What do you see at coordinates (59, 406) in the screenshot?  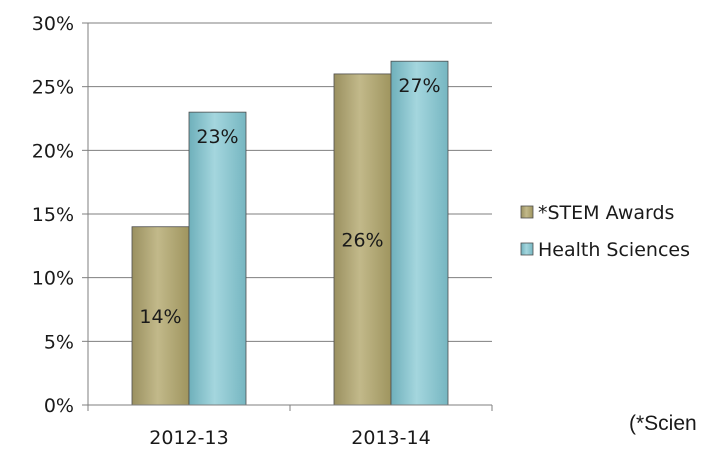 I see `y-tick-label: 0%` at bounding box center [59, 406].